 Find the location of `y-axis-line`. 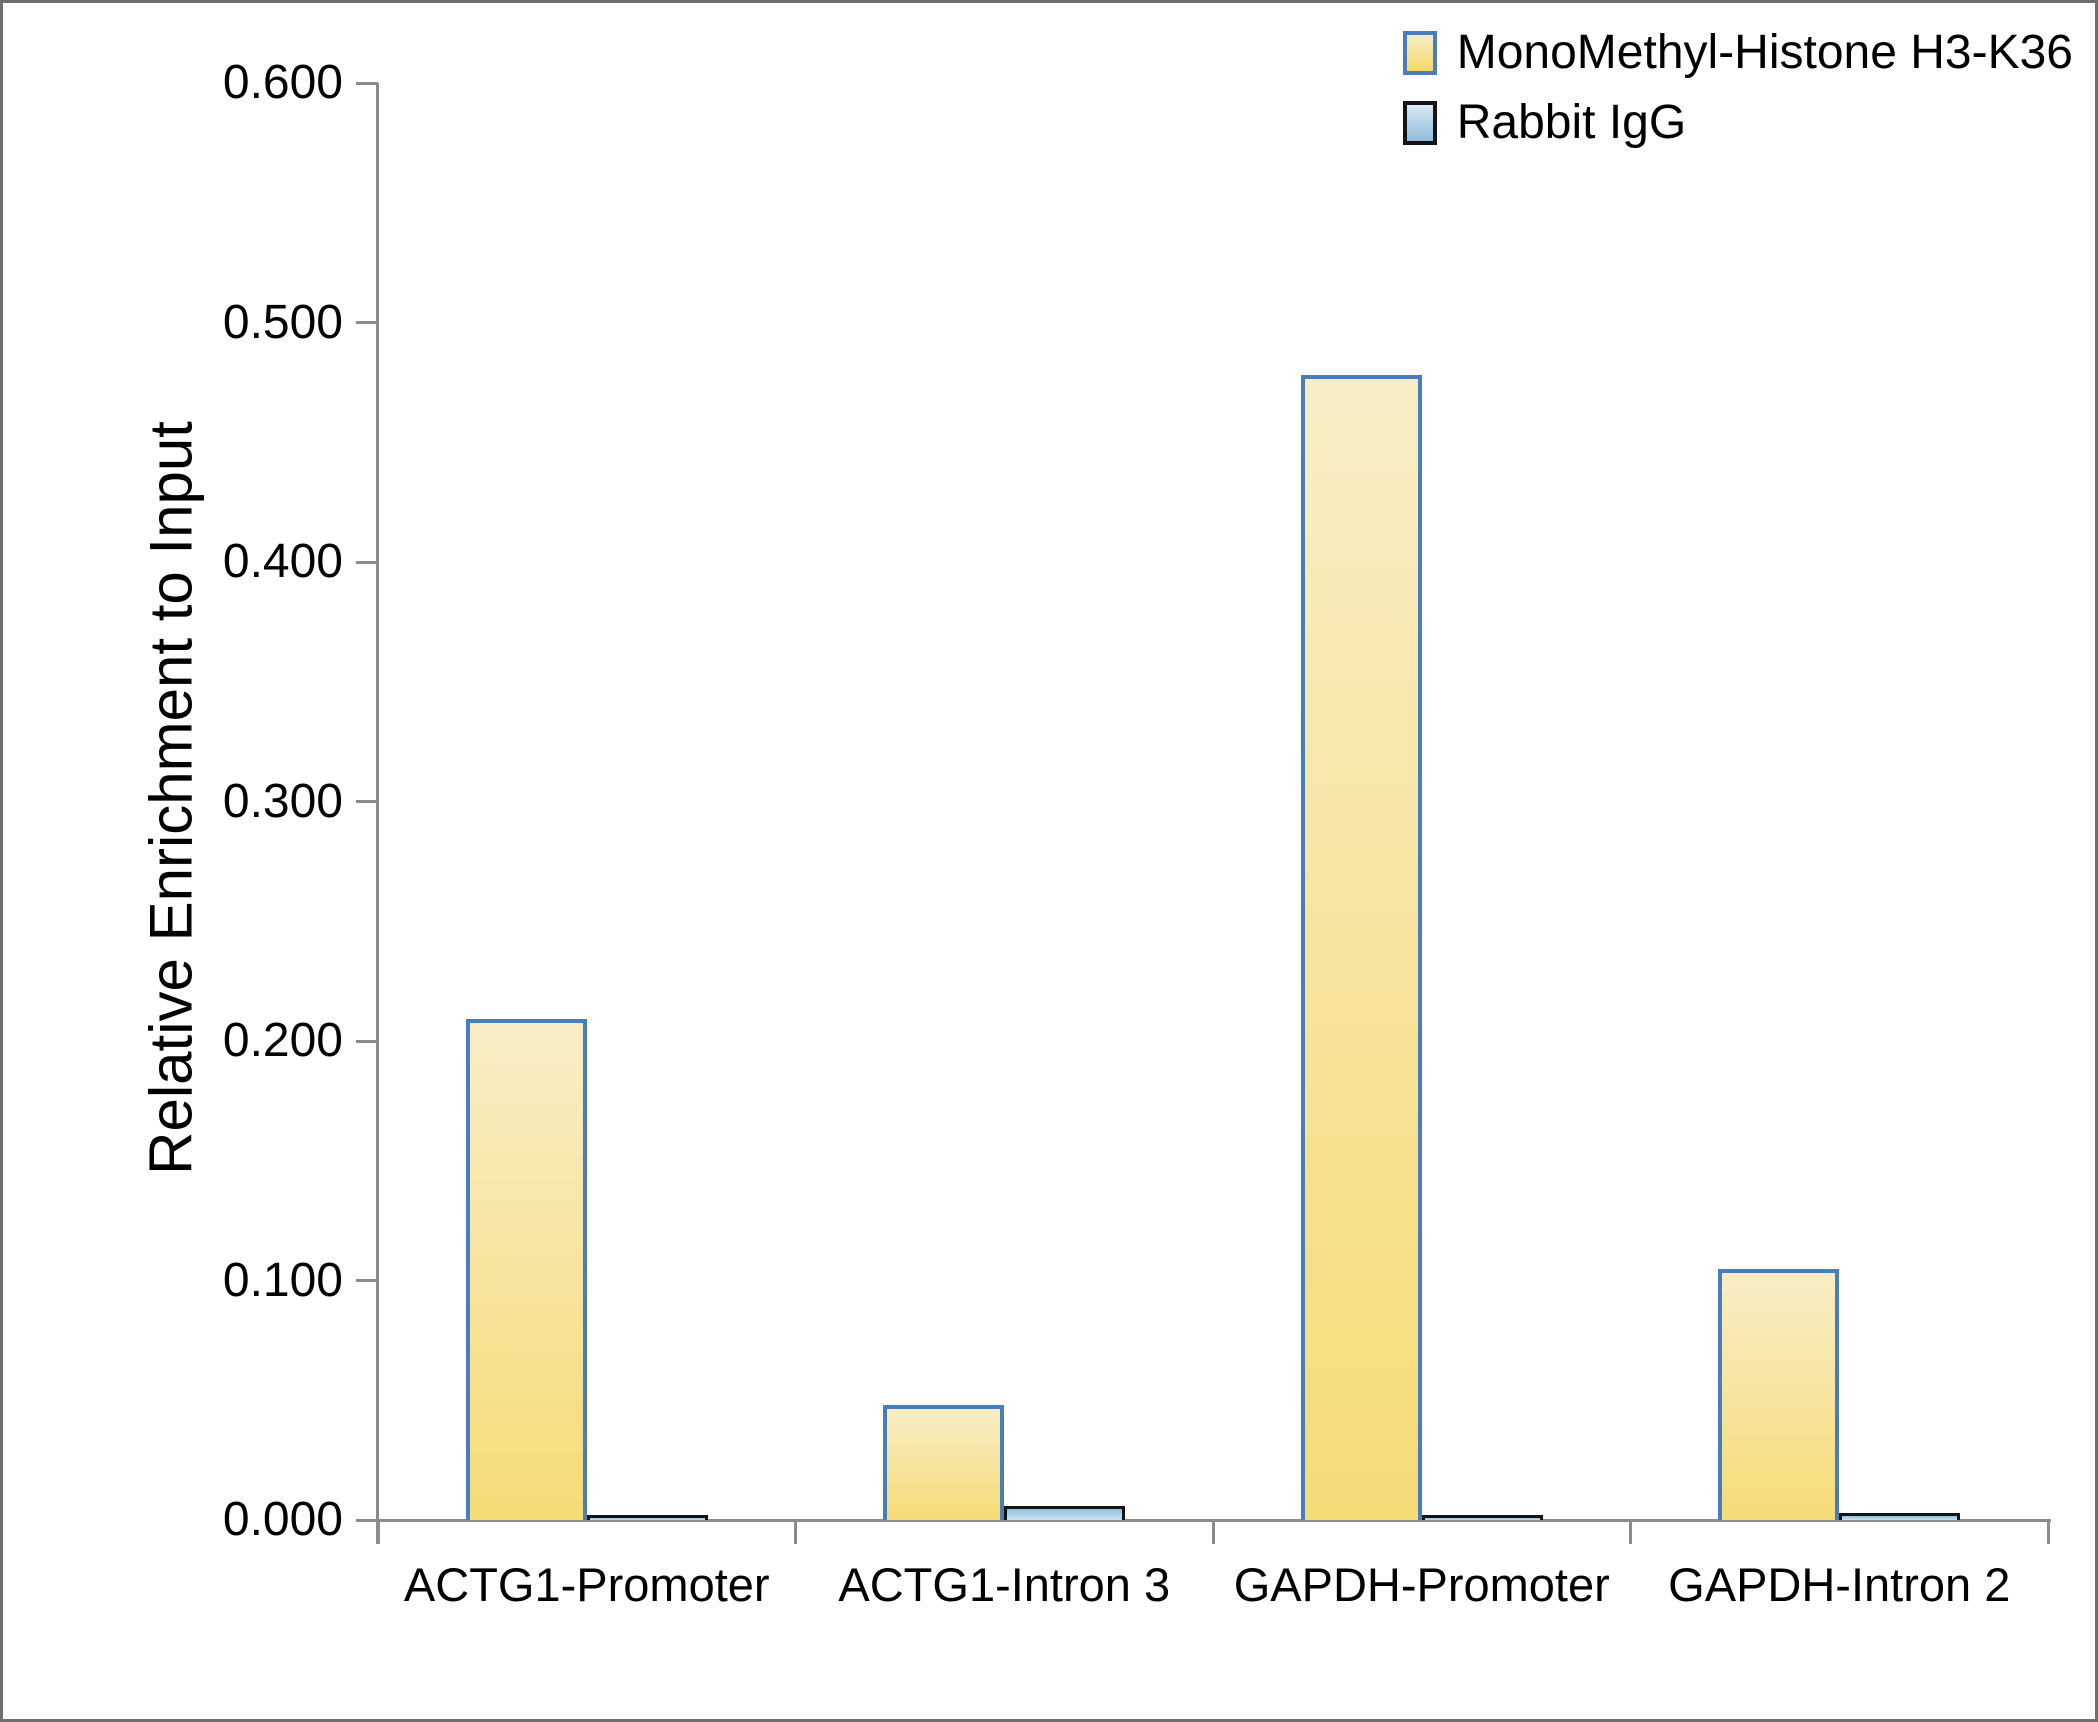

y-axis-line is located at coordinates (377, 813).